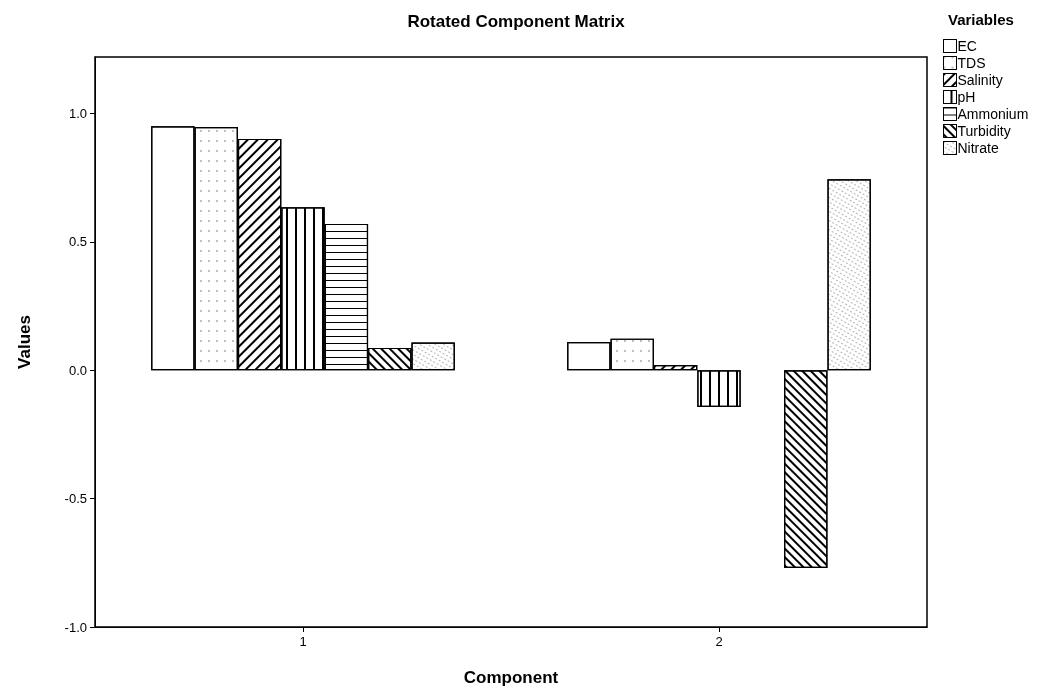 This screenshot has width=1056, height=698. Describe the element at coordinates (77, 113) in the screenshot. I see `y-tick-label: 1.0` at that location.